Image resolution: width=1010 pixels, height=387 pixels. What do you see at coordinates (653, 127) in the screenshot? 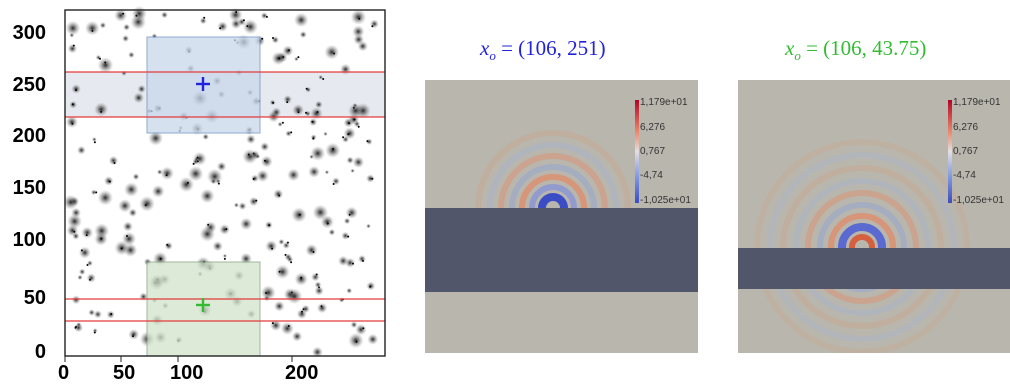
I see `cb1-label-1: 6,276` at bounding box center [653, 127].